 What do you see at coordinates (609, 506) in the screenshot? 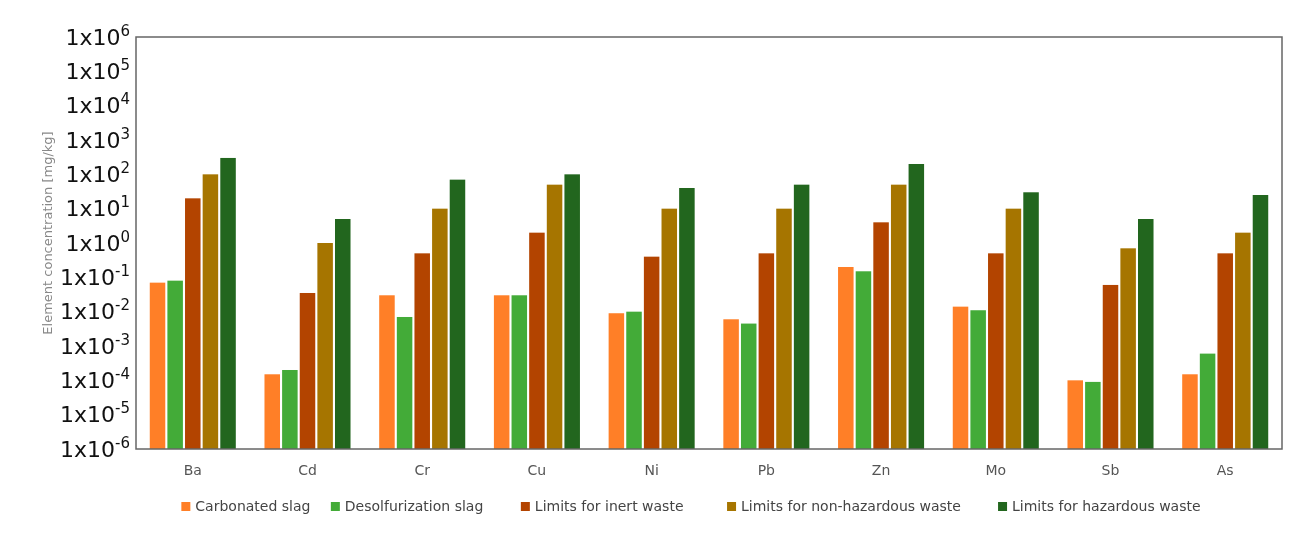
I see `legend-label: Limits for inert waste` at bounding box center [609, 506].